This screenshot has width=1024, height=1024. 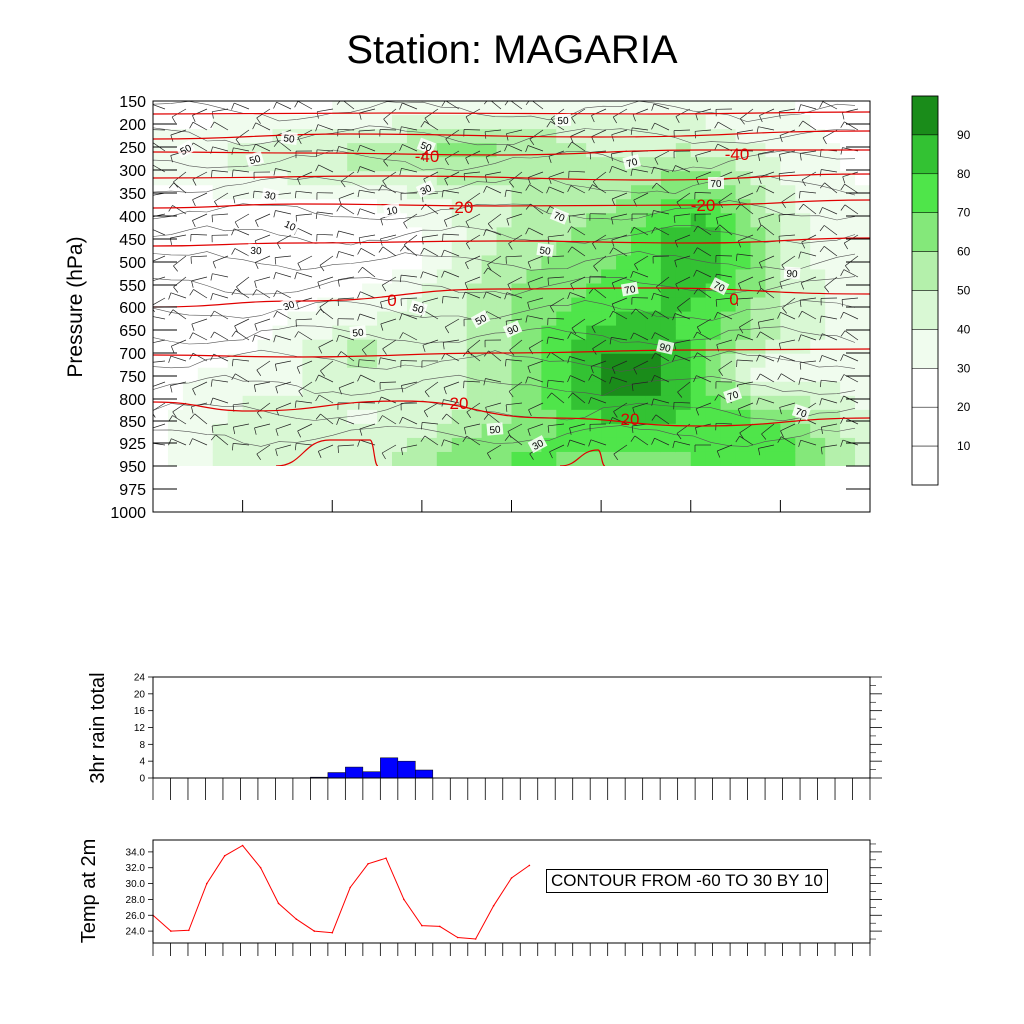 What do you see at coordinates (925, 290) in the screenshot?
I see `colorbar-frame` at bounding box center [925, 290].